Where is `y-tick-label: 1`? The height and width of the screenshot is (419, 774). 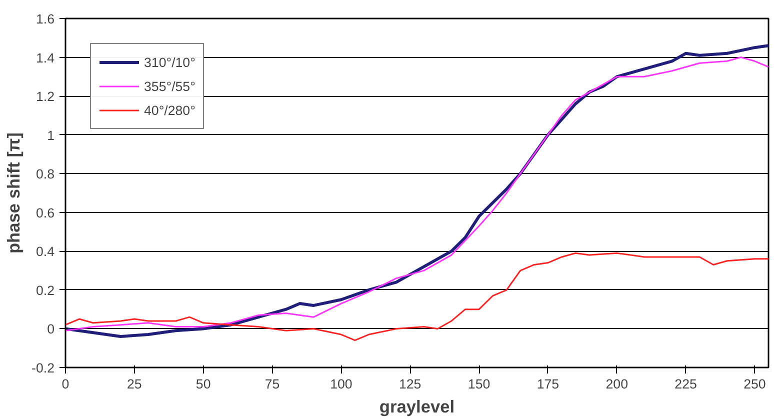
y-tick-label: 1 is located at coordinates (51, 135).